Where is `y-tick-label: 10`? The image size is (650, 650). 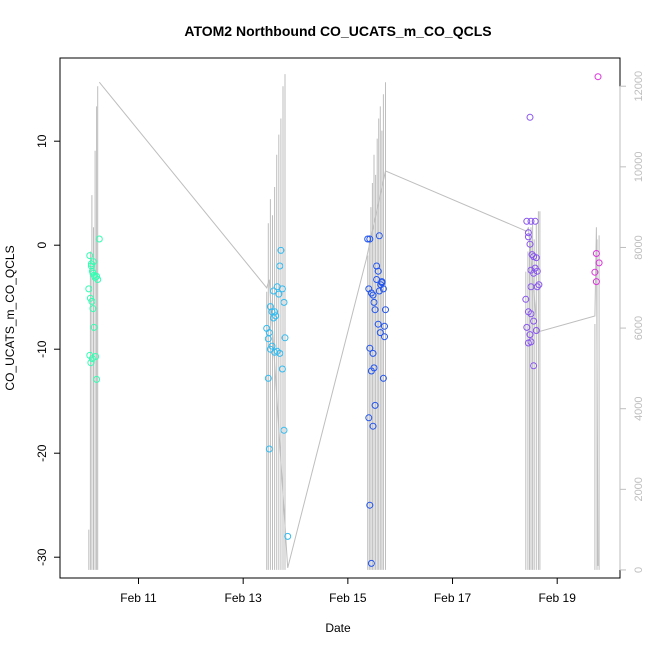 y-tick-label: 10 is located at coordinates (42, 141).